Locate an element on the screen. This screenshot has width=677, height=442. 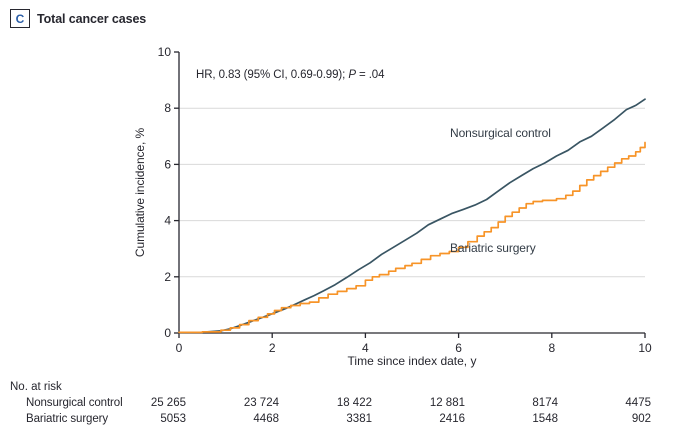
risk-value: 4475 is located at coordinates (638, 403).